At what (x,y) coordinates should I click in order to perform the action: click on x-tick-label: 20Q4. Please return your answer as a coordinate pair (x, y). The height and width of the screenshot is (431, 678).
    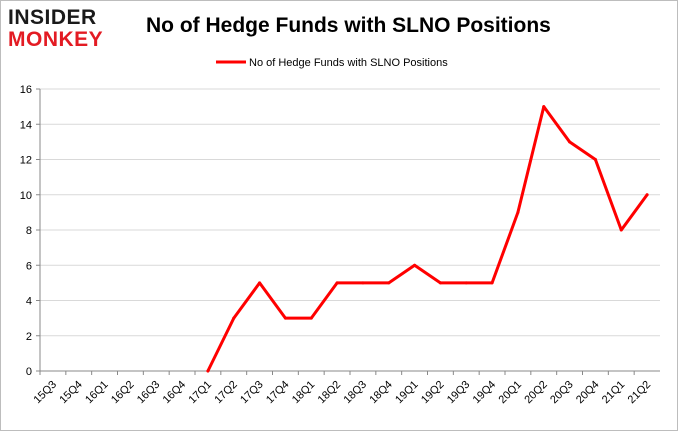
    Looking at the image, I should click on (588, 393).